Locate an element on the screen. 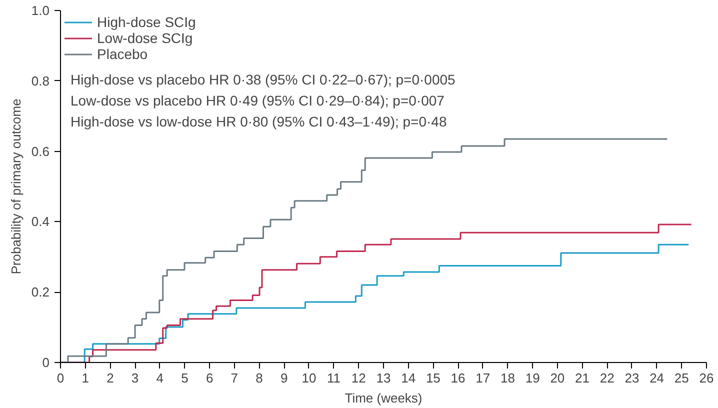 This screenshot has width=718, height=408. x-tick-label: 16 is located at coordinates (458, 378).